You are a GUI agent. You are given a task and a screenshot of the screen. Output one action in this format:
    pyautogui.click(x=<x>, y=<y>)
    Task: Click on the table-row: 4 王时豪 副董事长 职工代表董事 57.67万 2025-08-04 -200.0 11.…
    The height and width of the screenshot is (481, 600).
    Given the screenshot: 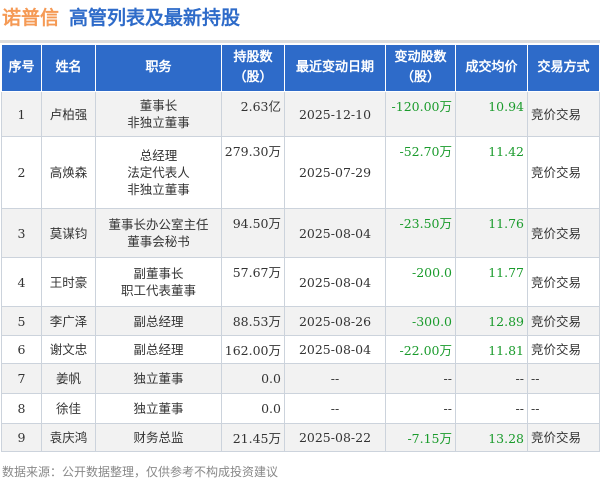 What is the action you would take?
    pyautogui.click(x=300, y=282)
    